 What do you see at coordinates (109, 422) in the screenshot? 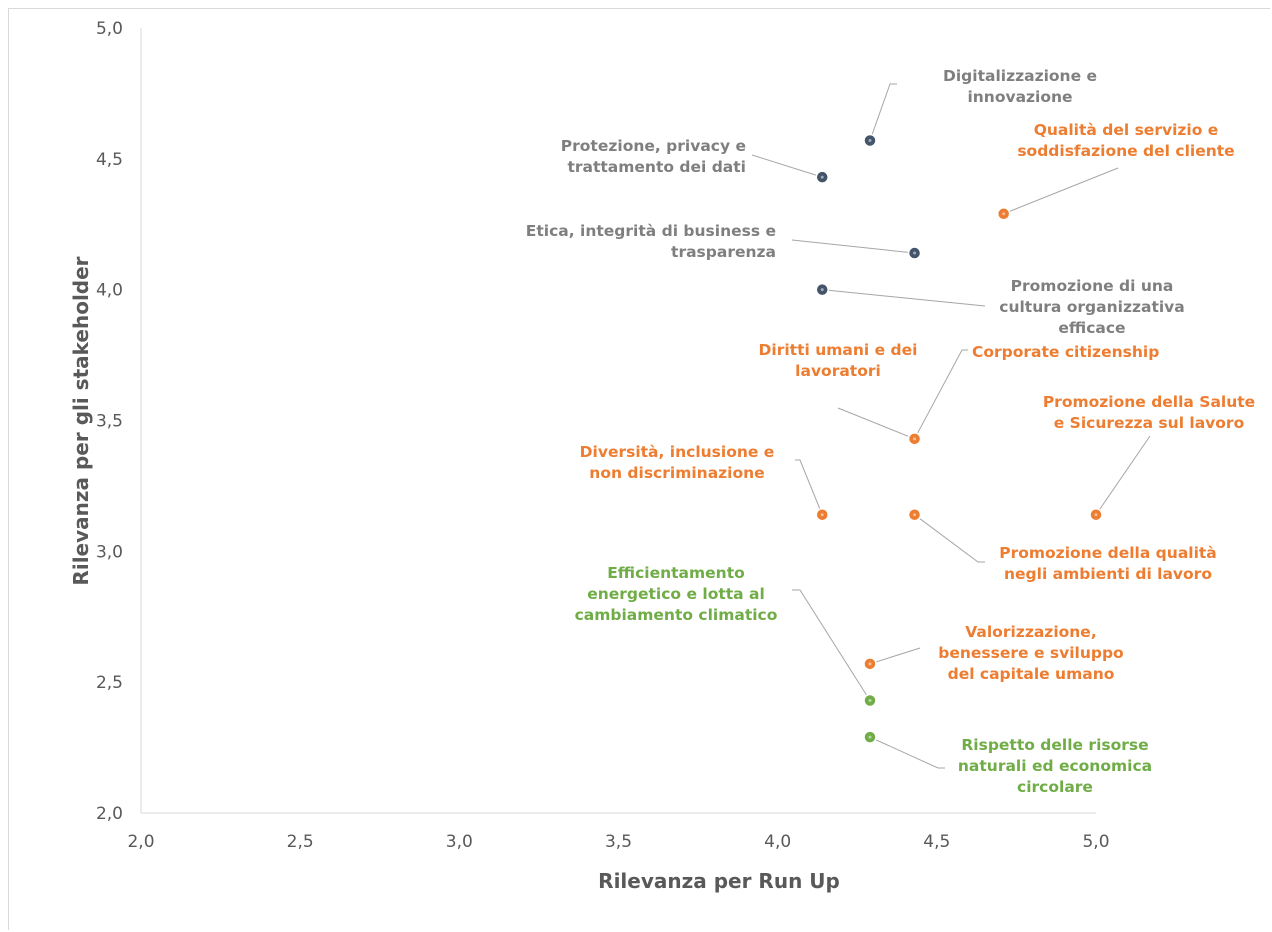
I see `y-tick-label: 3,5` at bounding box center [109, 422].